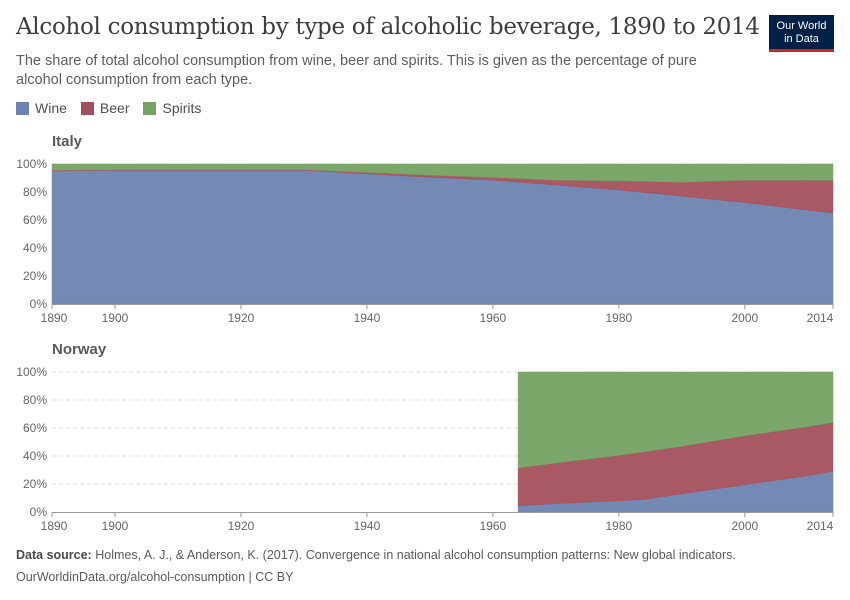 The width and height of the screenshot is (850, 600). Describe the element at coordinates (619, 526) in the screenshot. I see `x-tick-label-norway-1980: 1980` at that location.